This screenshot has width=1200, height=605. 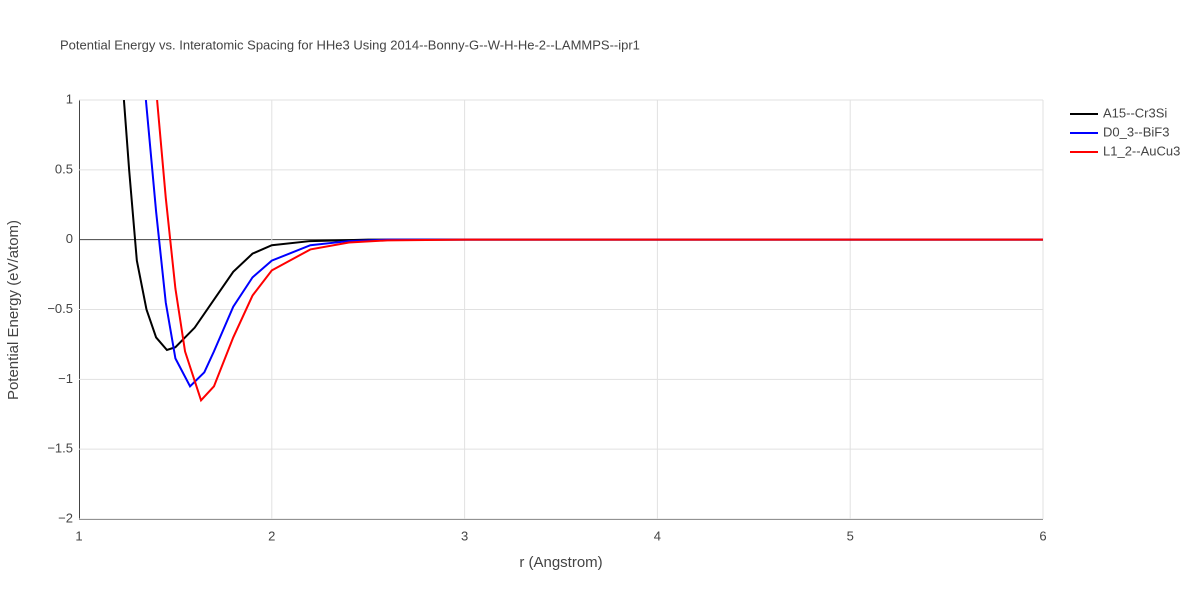 What do you see at coordinates (1136, 131) in the screenshot?
I see `legend-label: D0_3--BiF3` at bounding box center [1136, 131].